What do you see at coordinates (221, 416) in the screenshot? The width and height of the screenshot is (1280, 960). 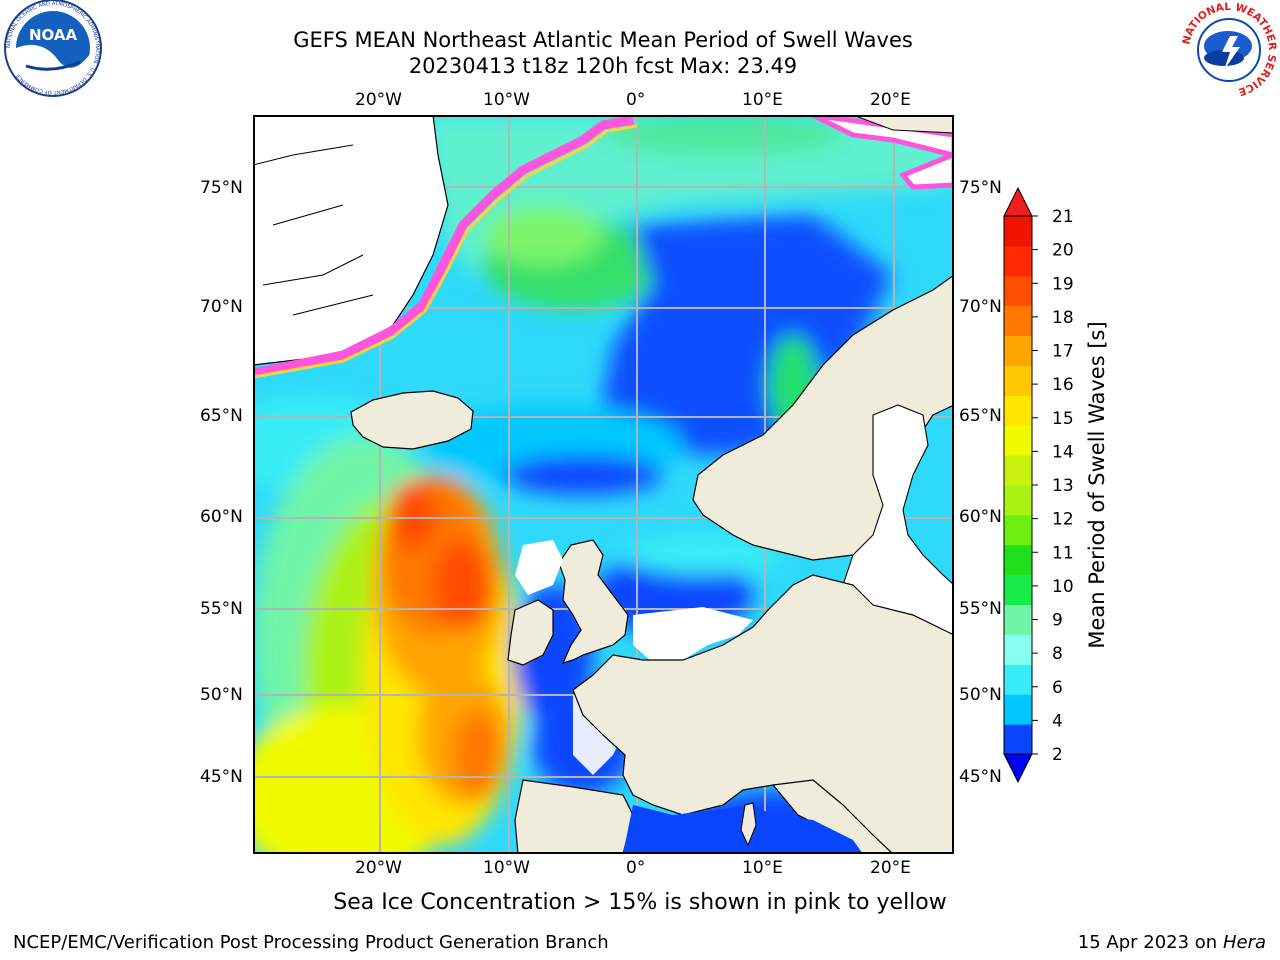 I see `lat-label-left-65n: 65°N` at bounding box center [221, 416].